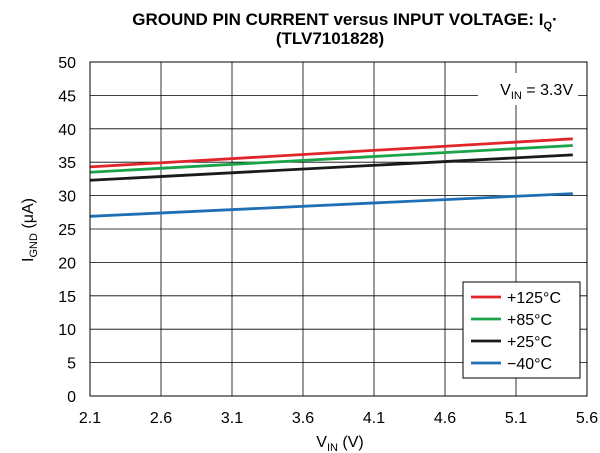  Describe the element at coordinates (330, 38) in the screenshot. I see `chart-subtitle: (TLV7101828)` at that location.